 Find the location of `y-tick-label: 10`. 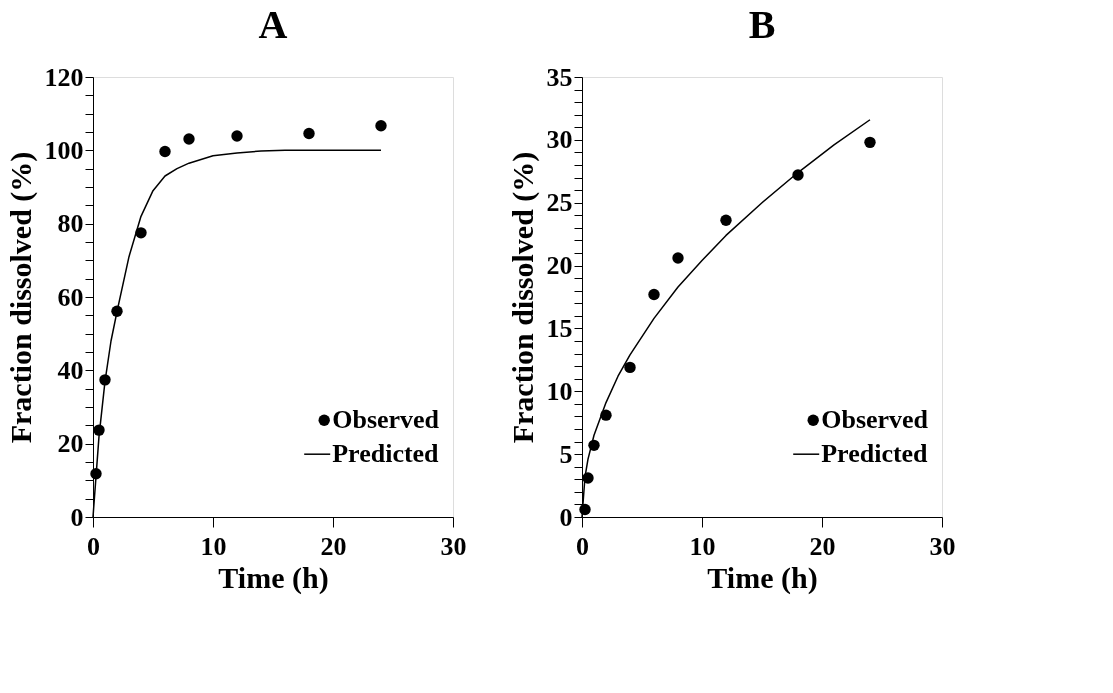

y-tick-label: 10 is located at coordinates (559, 391).